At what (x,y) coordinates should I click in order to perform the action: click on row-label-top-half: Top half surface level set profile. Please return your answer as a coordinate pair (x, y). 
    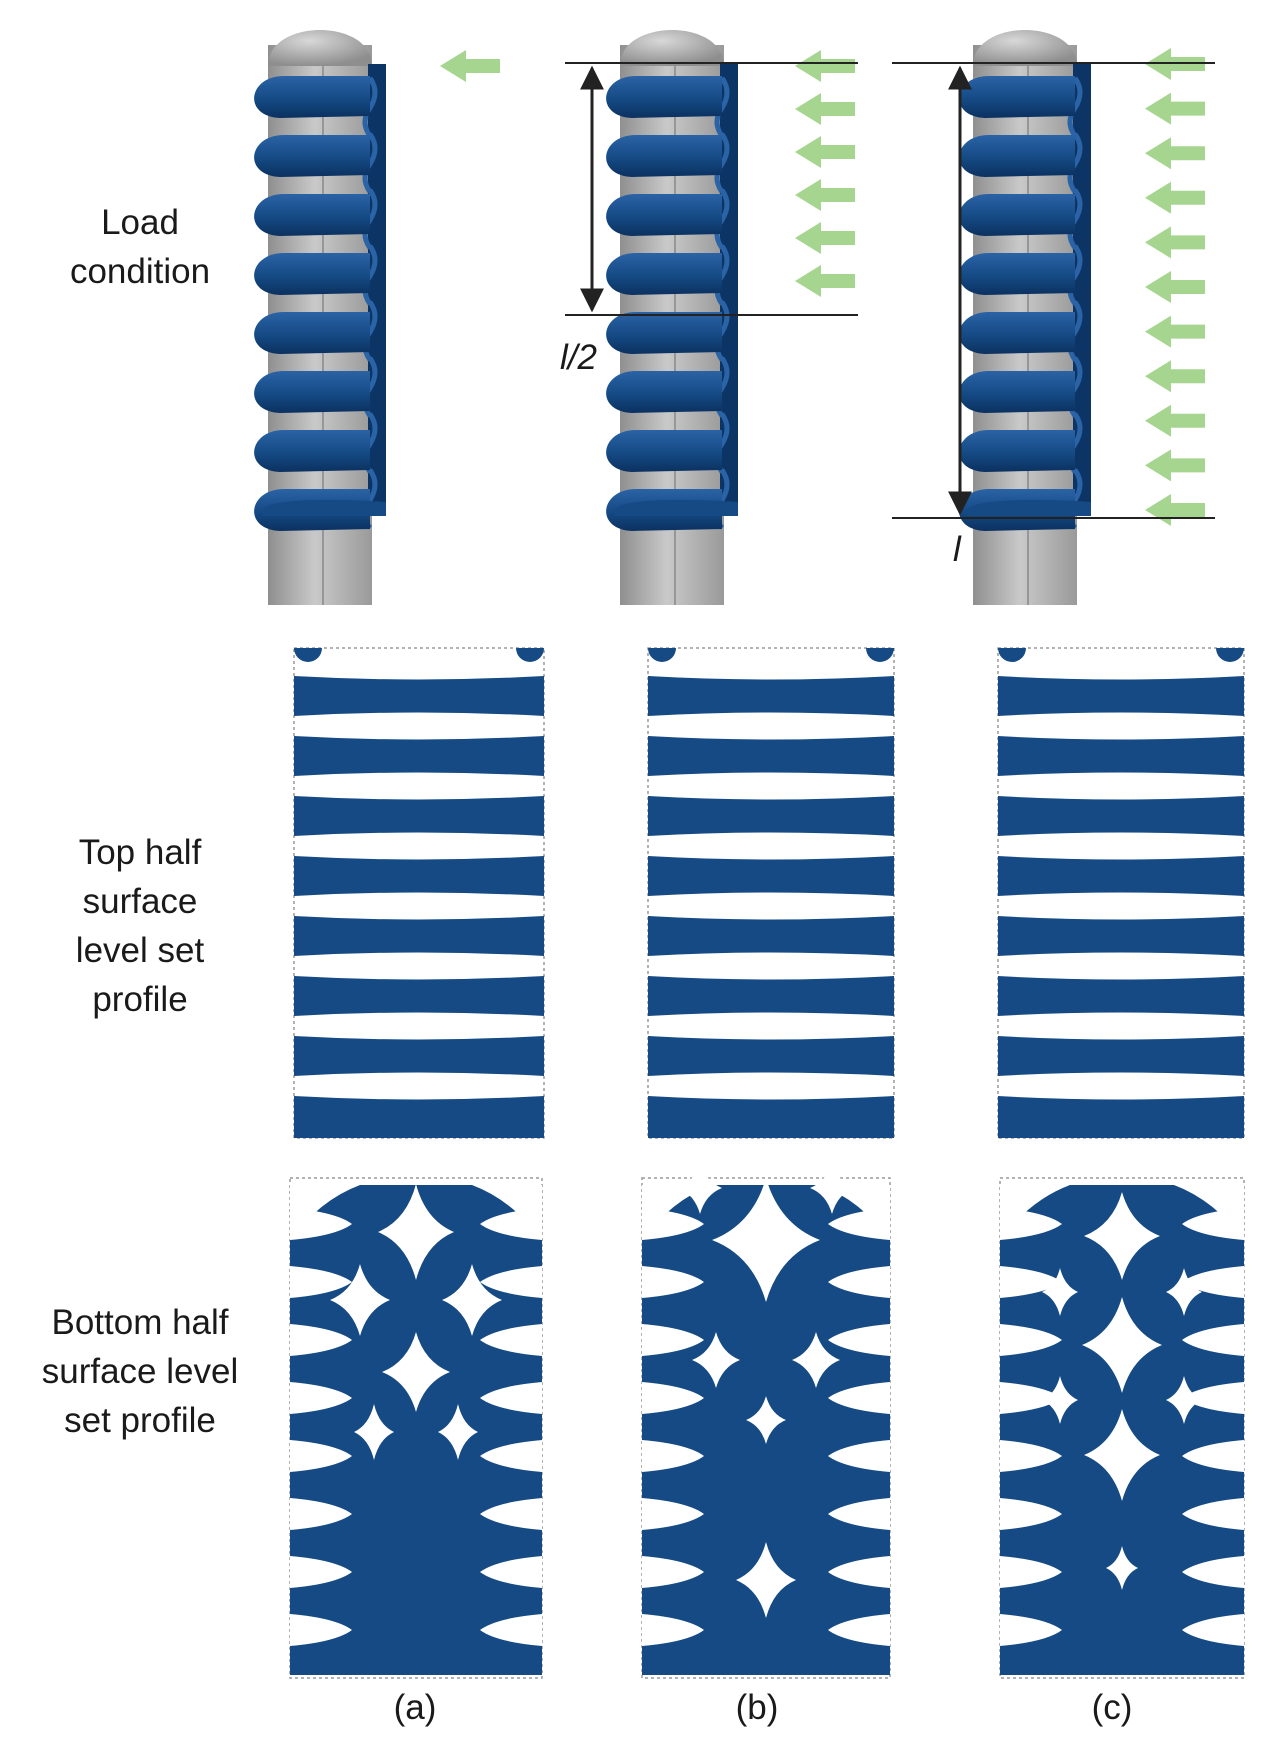
    Looking at the image, I should click on (140, 926).